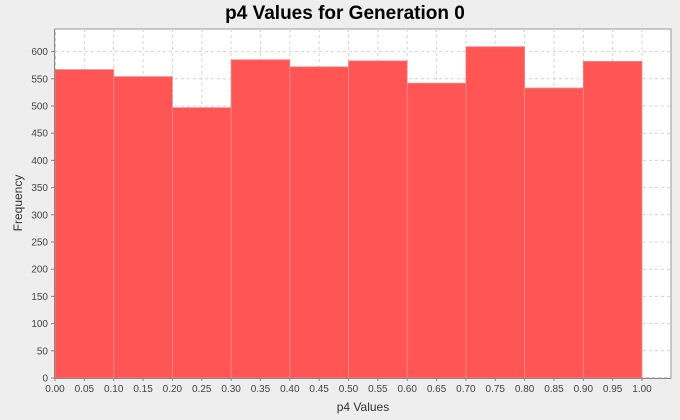  Describe the element at coordinates (39, 52) in the screenshot. I see `y-tick-label: 600` at that location.